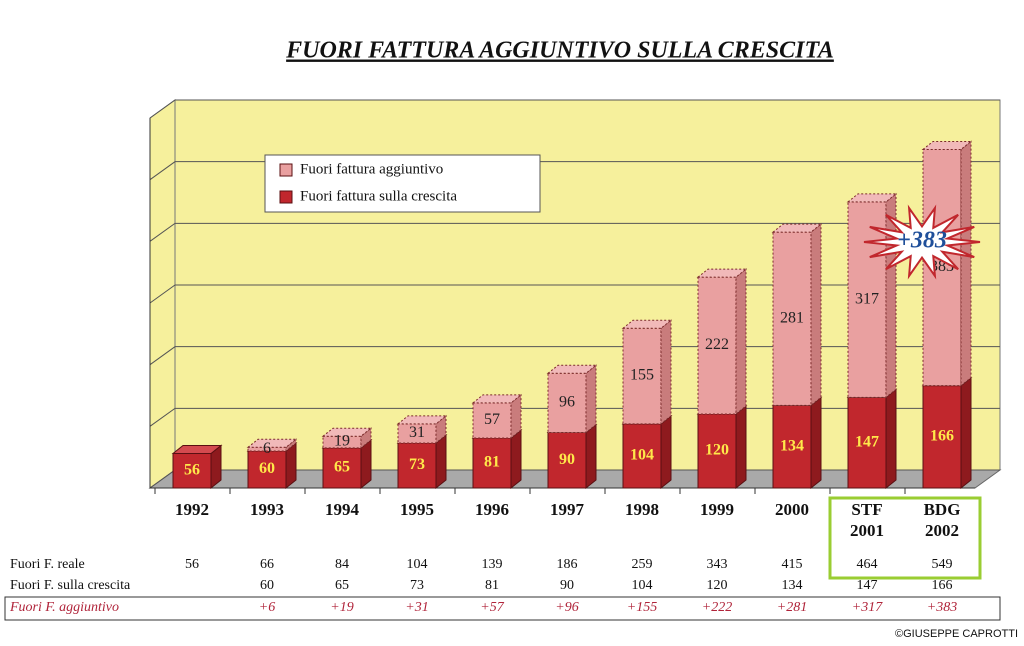  I want to click on cell: +31, so click(416, 607).